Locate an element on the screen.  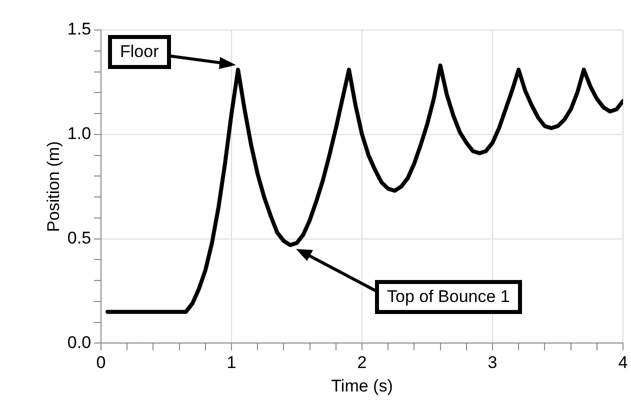
y-axis-title: Position (m) is located at coordinates (53, 186).